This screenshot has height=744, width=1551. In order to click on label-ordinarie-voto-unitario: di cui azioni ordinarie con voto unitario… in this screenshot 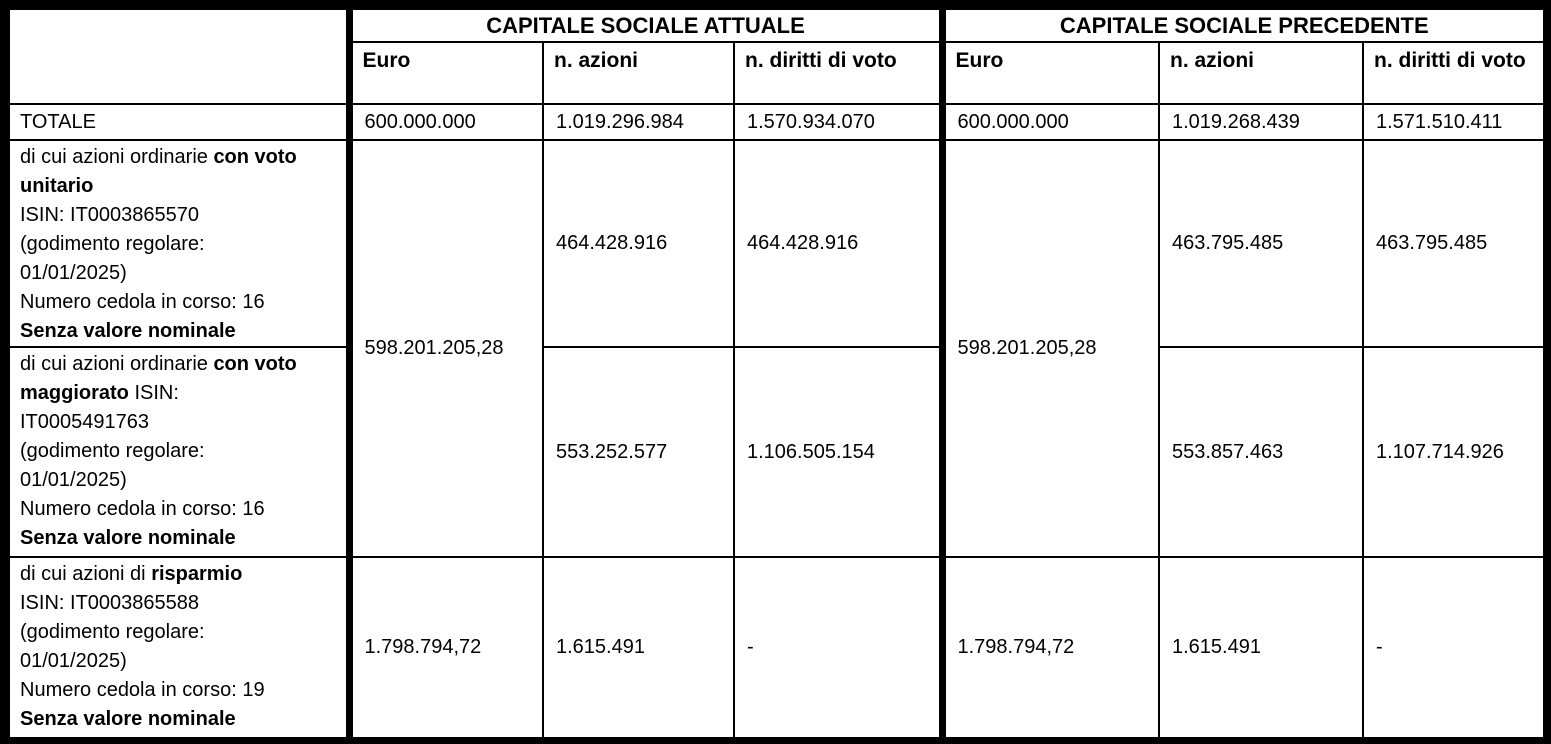, I will do `click(179, 243)`.